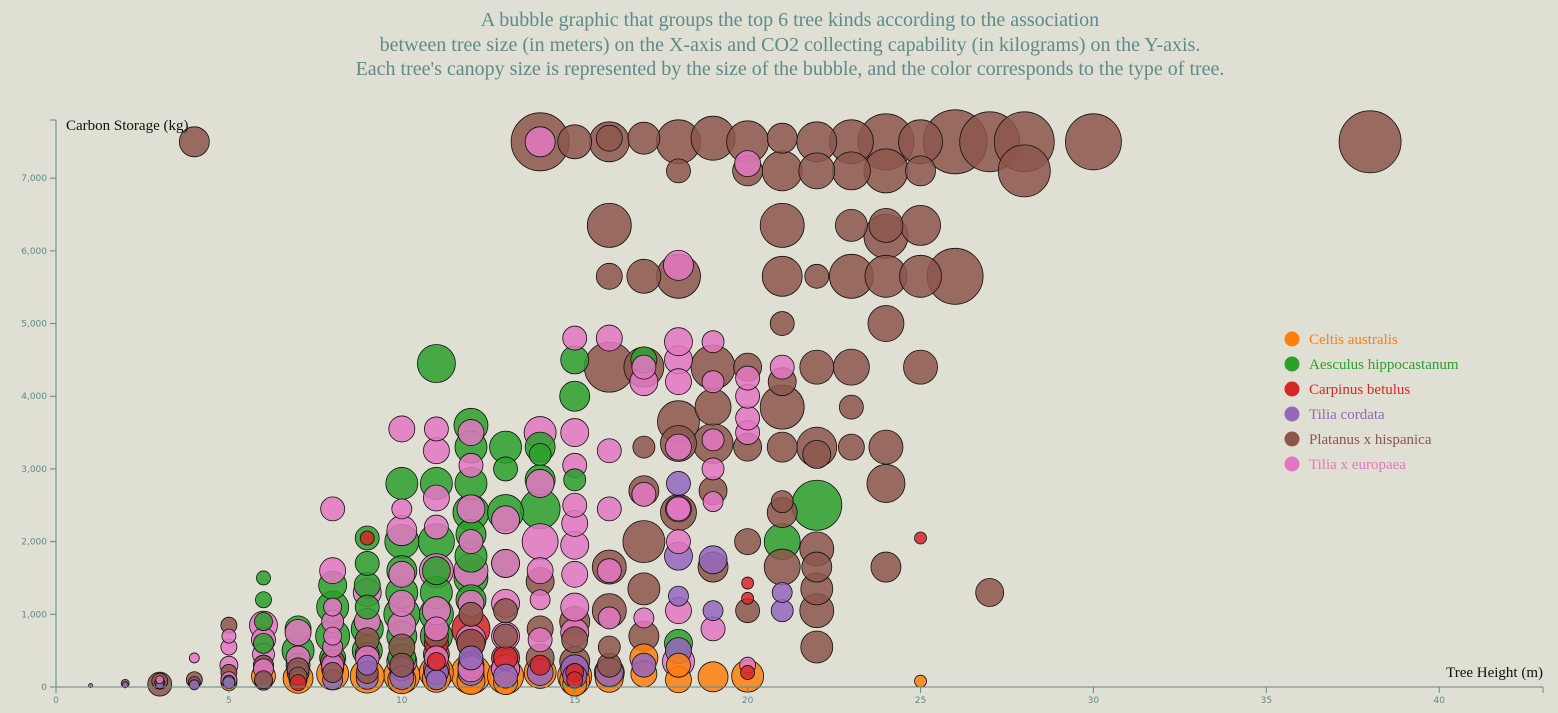  Describe the element at coordinates (817, 454) in the screenshot. I see `bubble-s4-p85` at that location.